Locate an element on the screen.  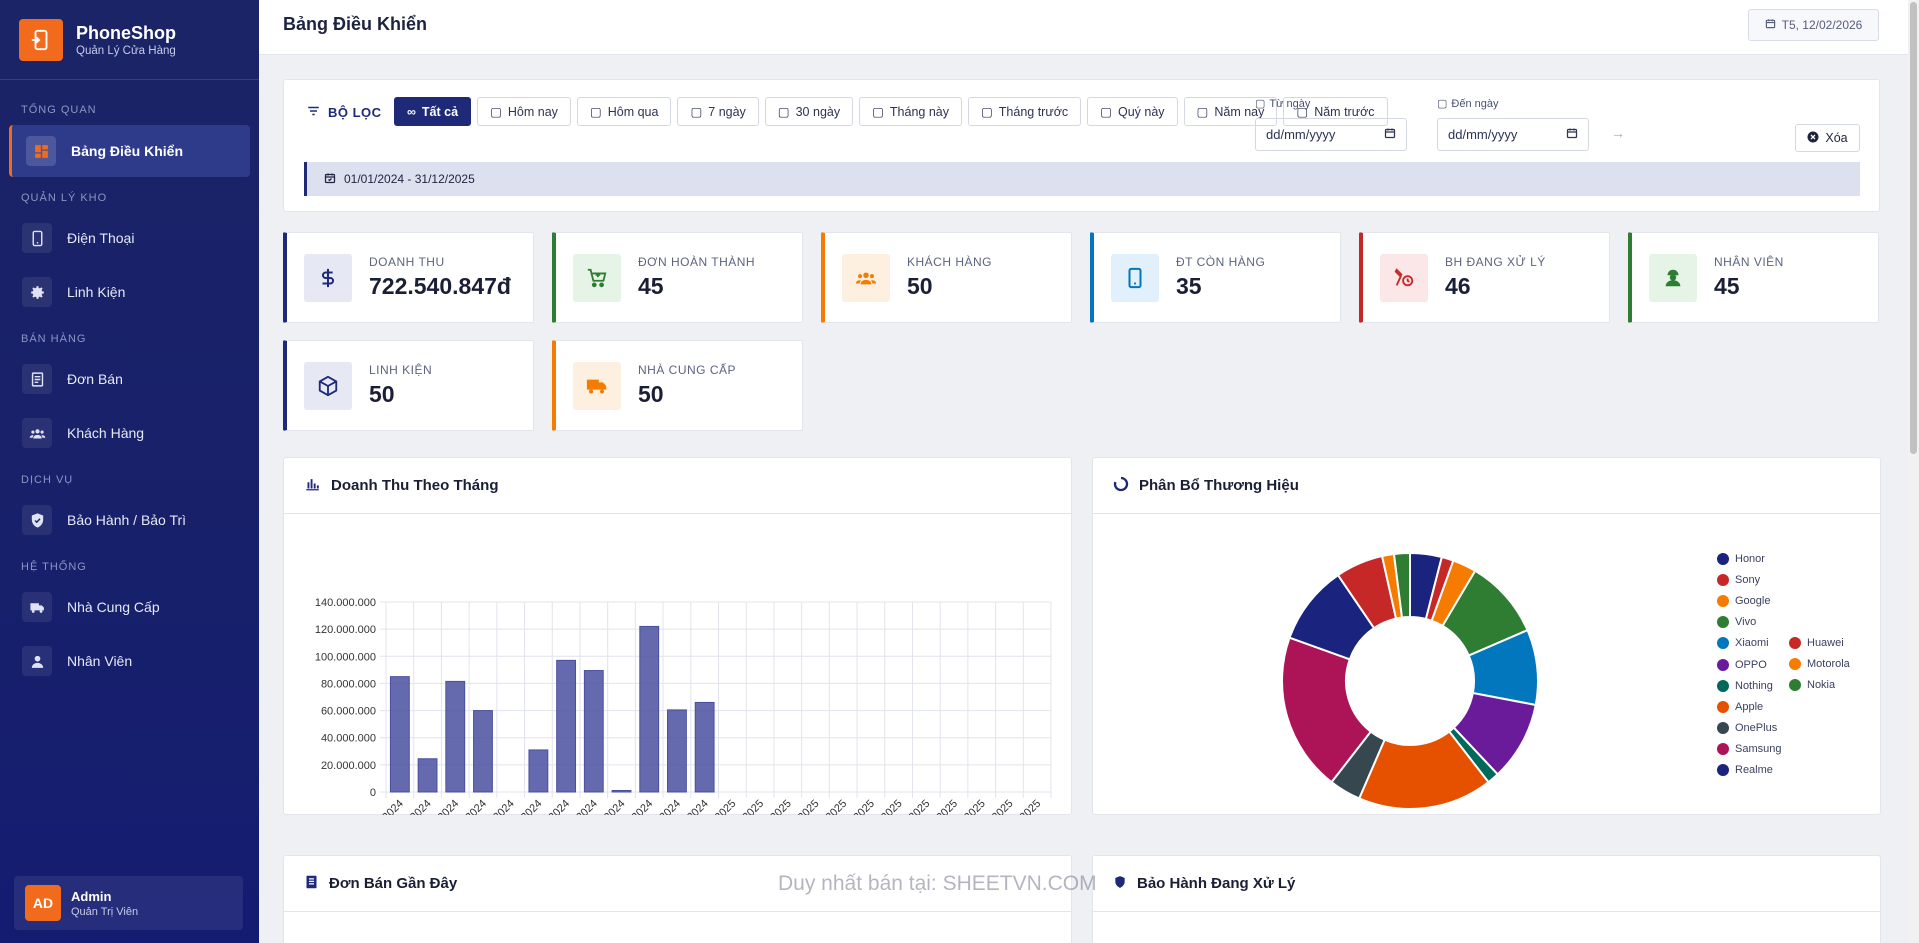
sidebar-item-orders: Đơn Bán is located at coordinates (129, 379).